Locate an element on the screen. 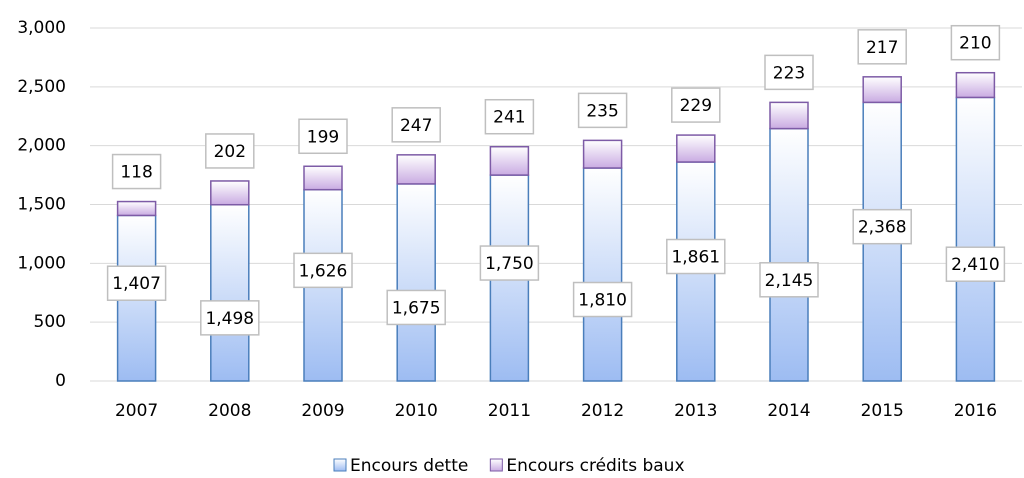  y-tick-label: 2,000 is located at coordinates (41, 146).